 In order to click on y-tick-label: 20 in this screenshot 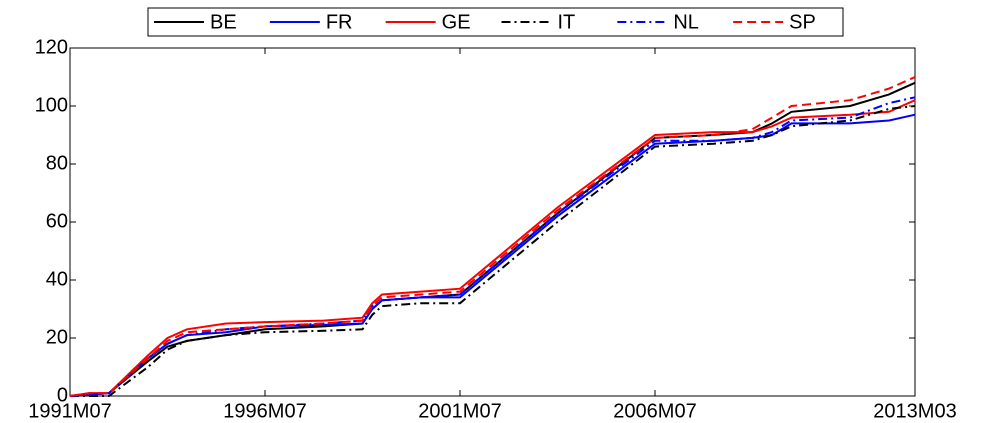, I will do `click(57, 337)`.